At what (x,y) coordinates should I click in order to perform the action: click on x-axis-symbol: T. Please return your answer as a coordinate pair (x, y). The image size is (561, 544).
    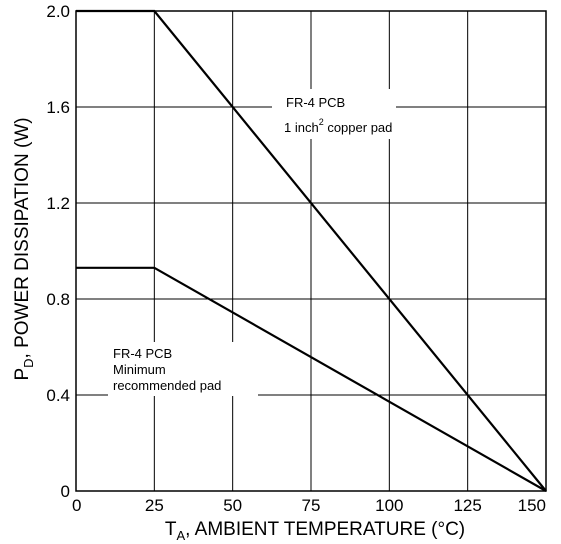
    Looking at the image, I should click on (171, 529).